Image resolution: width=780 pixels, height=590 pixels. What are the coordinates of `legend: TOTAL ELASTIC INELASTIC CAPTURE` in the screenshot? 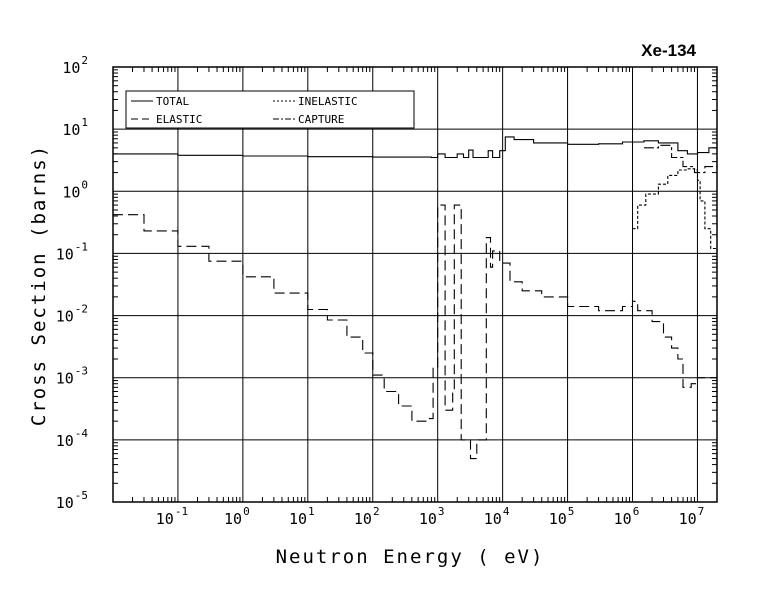 It's located at (270, 109).